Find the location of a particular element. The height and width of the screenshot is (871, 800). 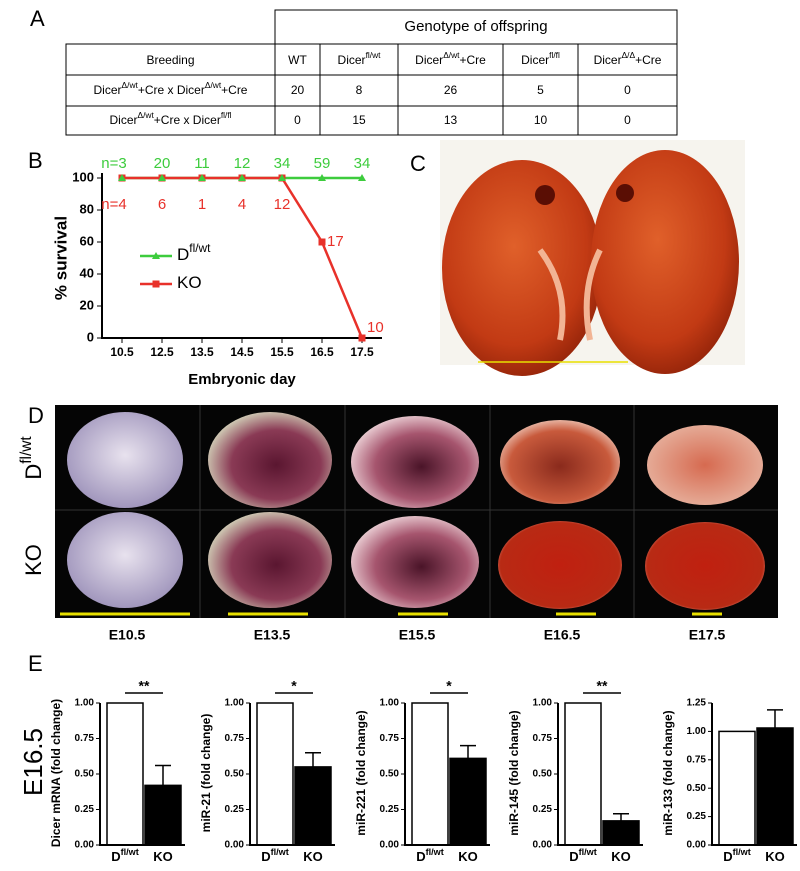

n-label: 12 is located at coordinates (242, 163).